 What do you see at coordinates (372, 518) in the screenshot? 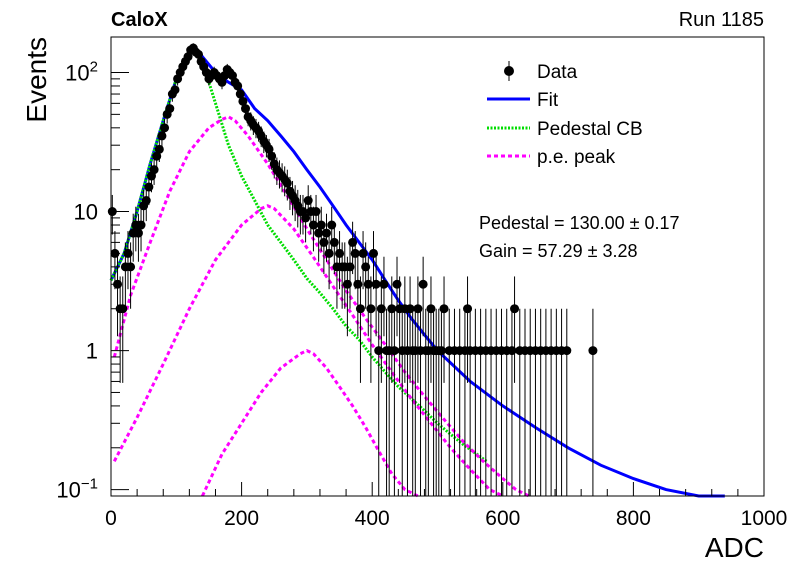
I see `x-tick-label: 400` at bounding box center [372, 518].